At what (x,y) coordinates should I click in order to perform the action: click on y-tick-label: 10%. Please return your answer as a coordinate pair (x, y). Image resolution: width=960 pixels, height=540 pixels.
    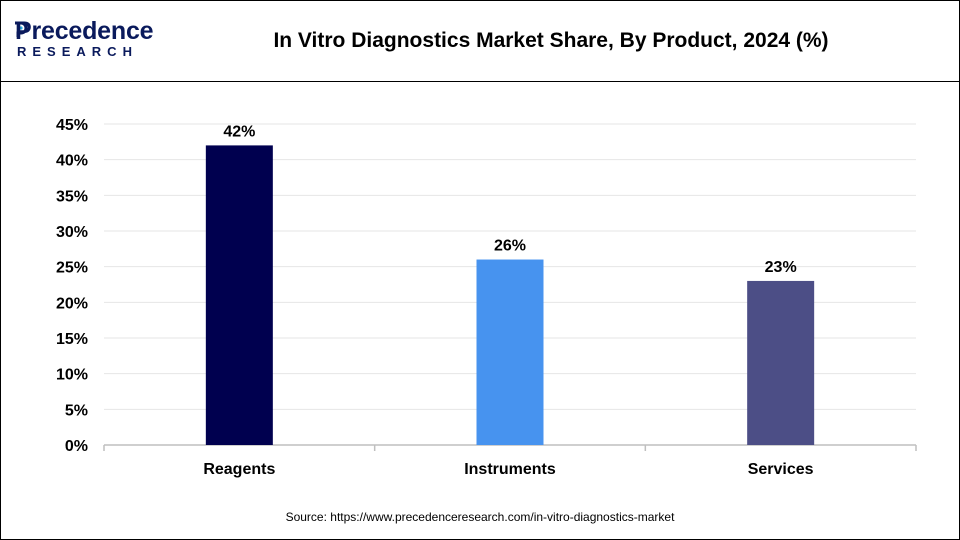
    Looking at the image, I should click on (72, 375).